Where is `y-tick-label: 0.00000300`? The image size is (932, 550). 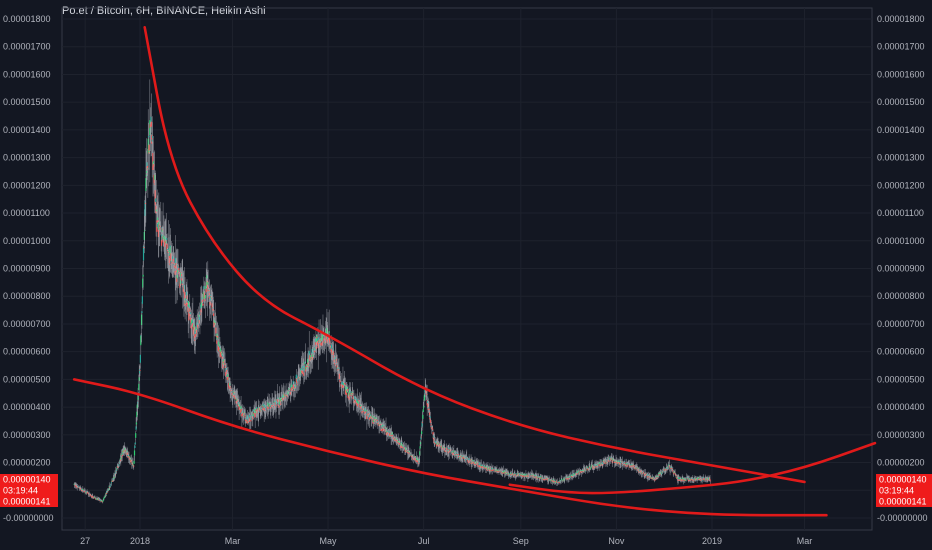
y-tick-label: 0.00000300 is located at coordinates (901, 435).